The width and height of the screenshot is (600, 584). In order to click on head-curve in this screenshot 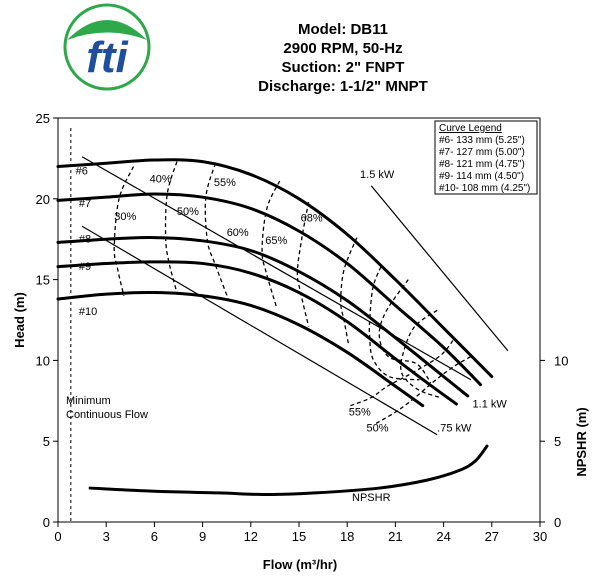, I will do `click(240, 349)`.